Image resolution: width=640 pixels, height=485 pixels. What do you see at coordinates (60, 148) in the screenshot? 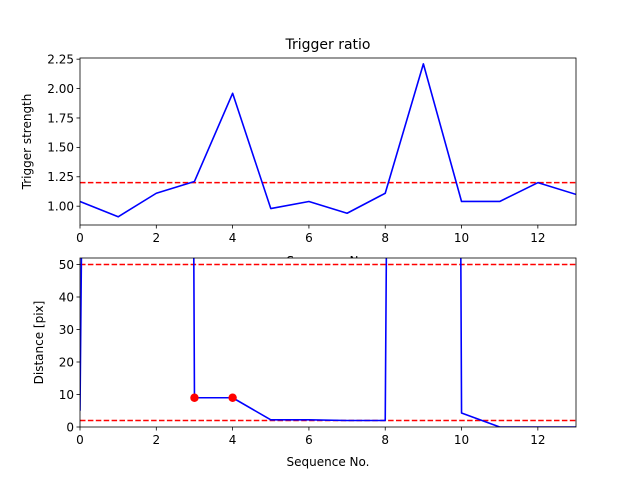
I see `y-tick-label: 1.50` at bounding box center [60, 148].